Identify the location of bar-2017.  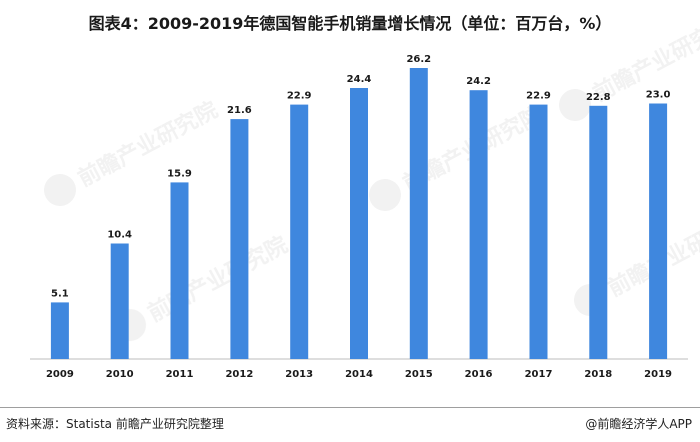
(538, 231).